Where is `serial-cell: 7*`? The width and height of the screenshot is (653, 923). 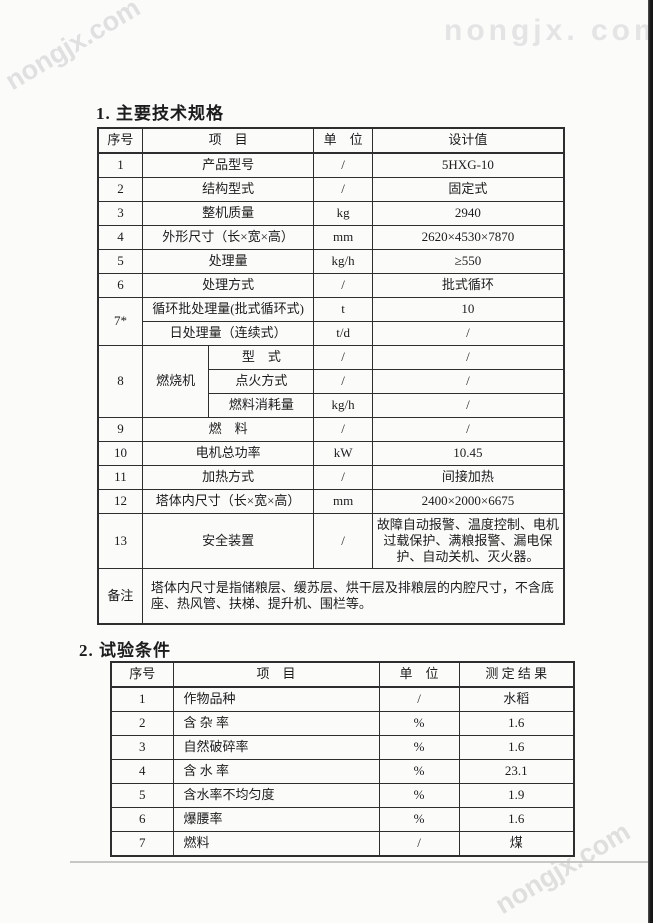
serial-cell: 7* is located at coordinates (120, 321).